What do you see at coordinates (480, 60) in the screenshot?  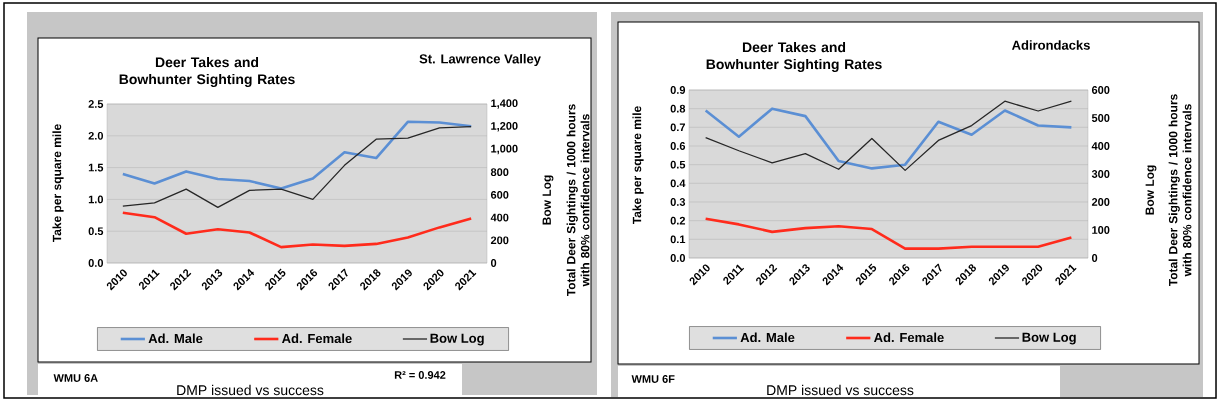 I see `chart-subtitle: St. Lawrence Valley` at bounding box center [480, 60].